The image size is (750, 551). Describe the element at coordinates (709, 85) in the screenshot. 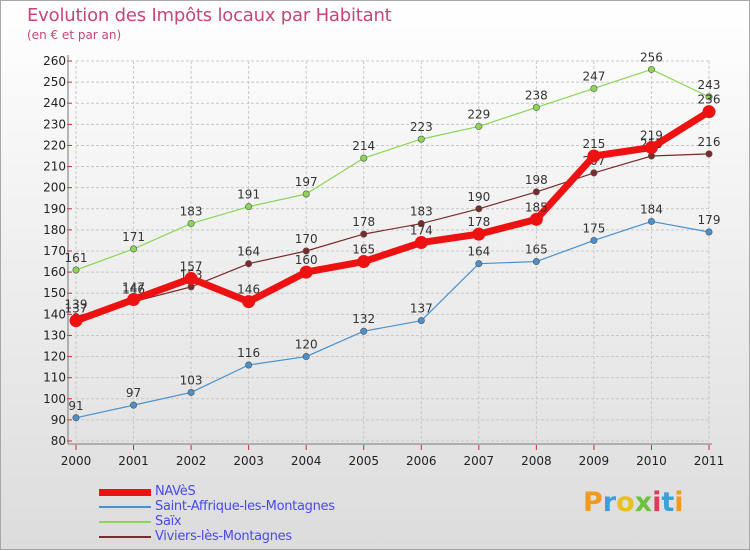

I see `data-label: 243` at that location.